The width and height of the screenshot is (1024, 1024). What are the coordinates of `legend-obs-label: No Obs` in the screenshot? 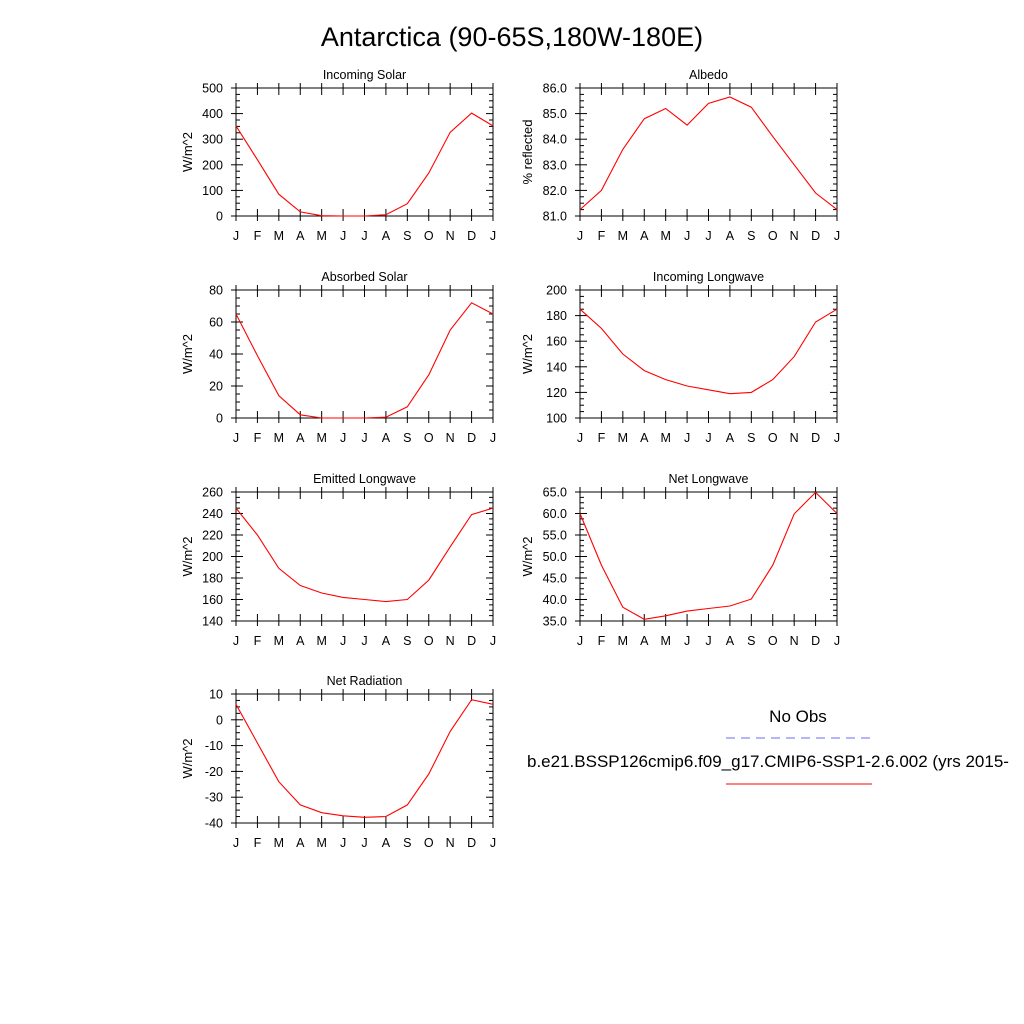 It's located at (798, 716).